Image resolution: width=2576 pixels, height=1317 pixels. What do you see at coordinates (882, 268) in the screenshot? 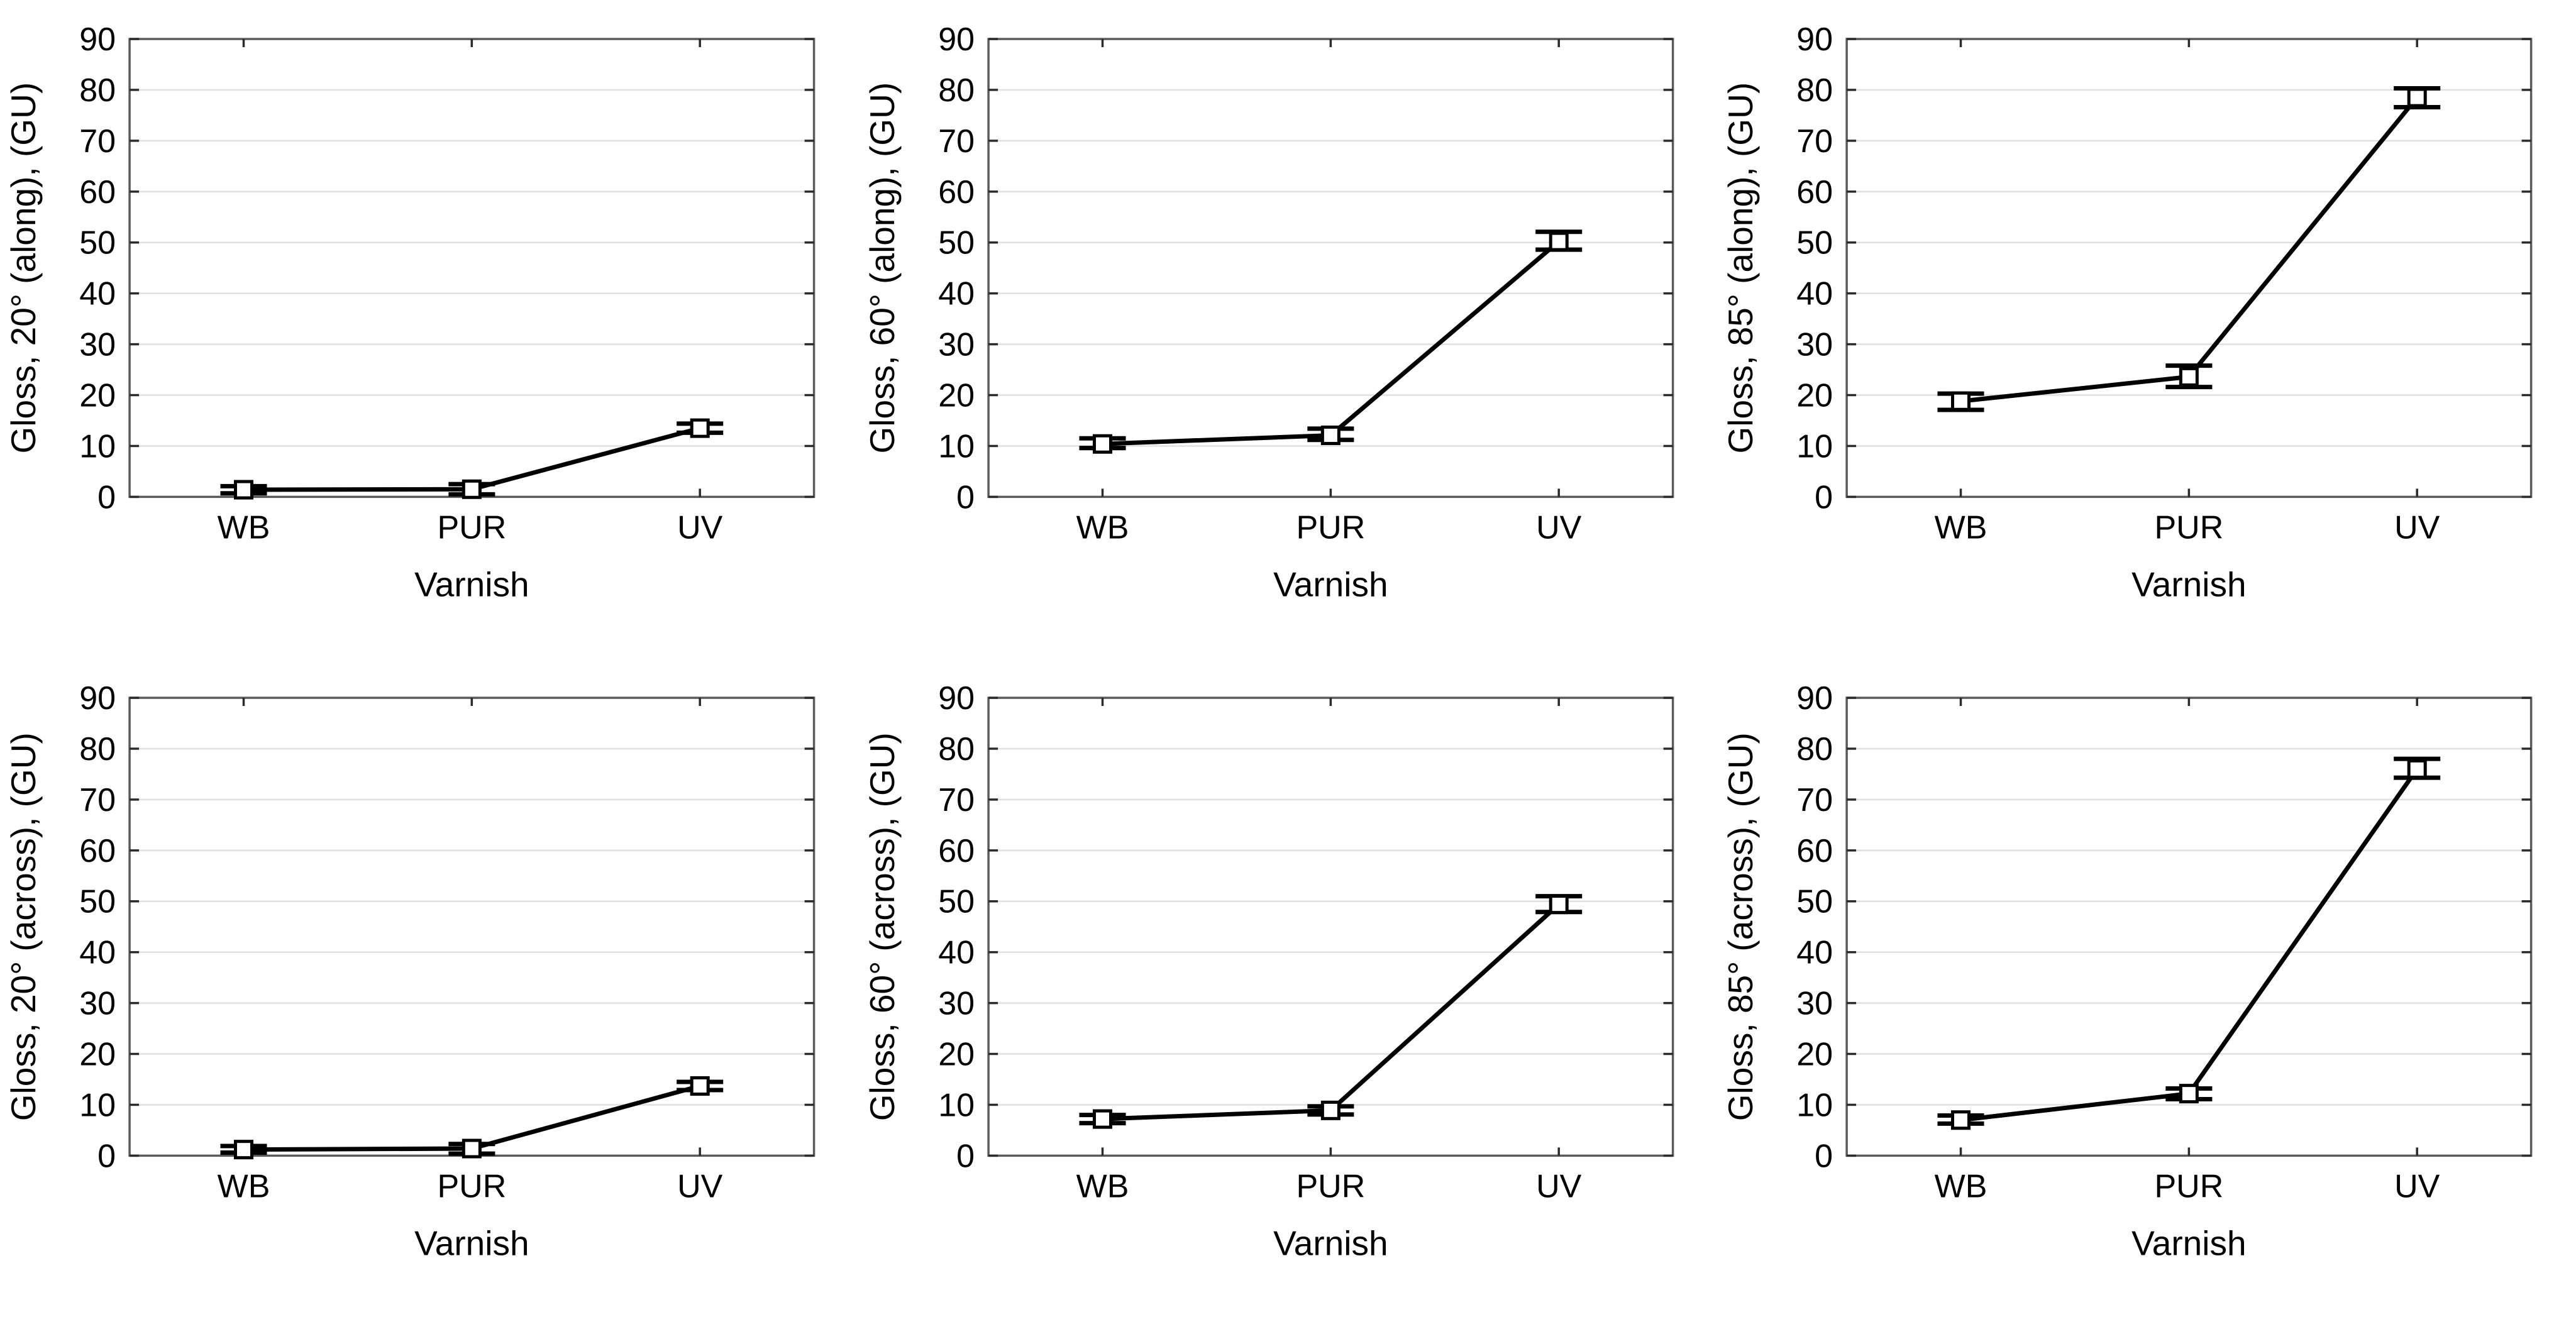
I see `y-axis-title: Gloss, 60° (along), (GU)` at bounding box center [882, 268].